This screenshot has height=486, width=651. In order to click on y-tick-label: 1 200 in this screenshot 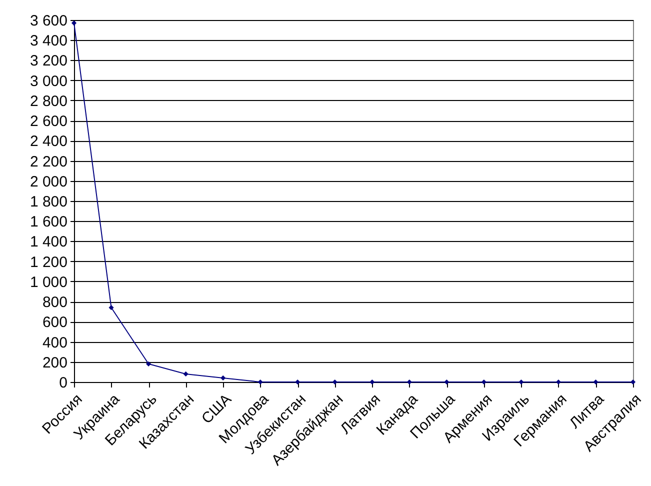, I will do `click(49, 262)`.